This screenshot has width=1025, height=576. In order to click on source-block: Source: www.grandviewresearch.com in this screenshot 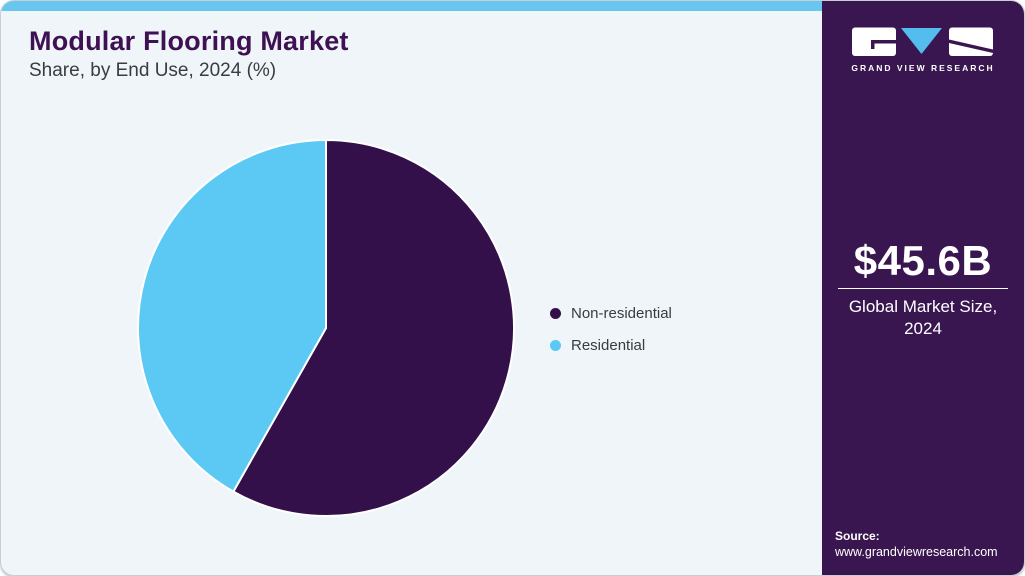, I will do `click(916, 544)`.